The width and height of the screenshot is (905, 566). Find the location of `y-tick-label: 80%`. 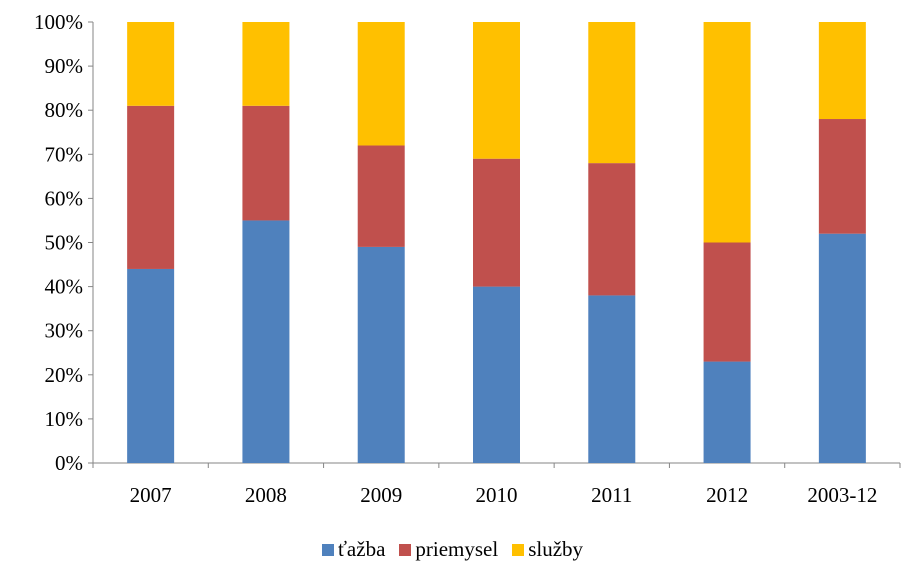

y-tick-label: 80% is located at coordinates (64, 110).